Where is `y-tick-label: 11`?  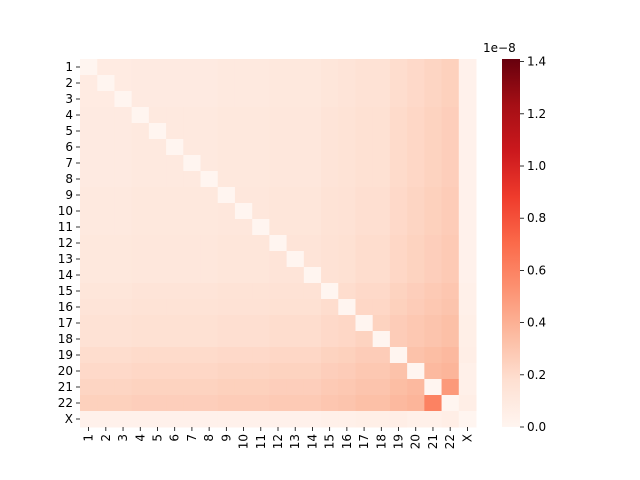
y-tick-label: 11 is located at coordinates (65, 227).